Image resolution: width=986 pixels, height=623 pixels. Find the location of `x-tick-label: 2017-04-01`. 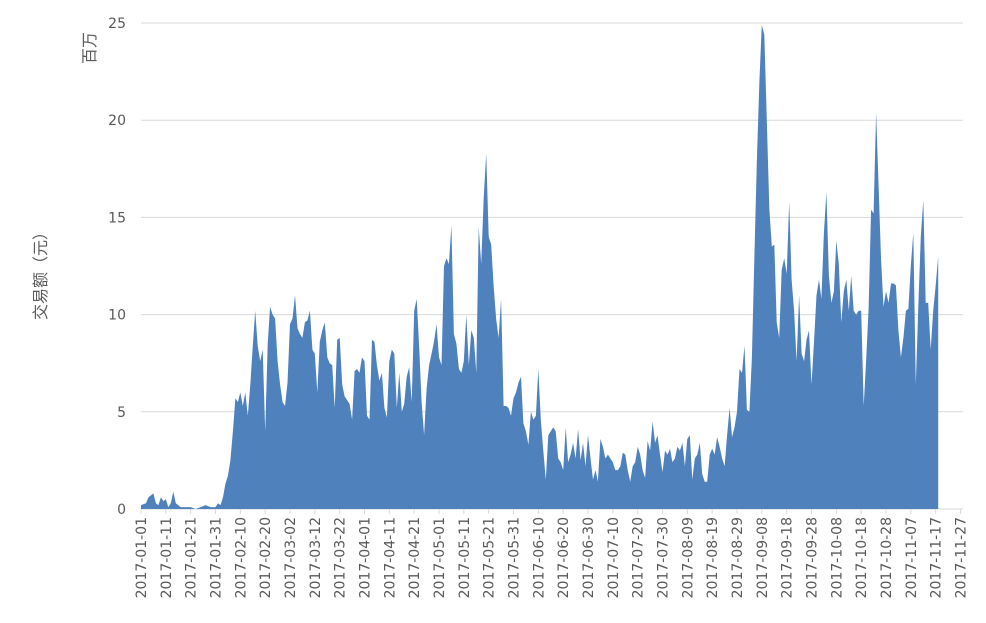

x-tick-label: 2017-04-01 is located at coordinates (366, 557).